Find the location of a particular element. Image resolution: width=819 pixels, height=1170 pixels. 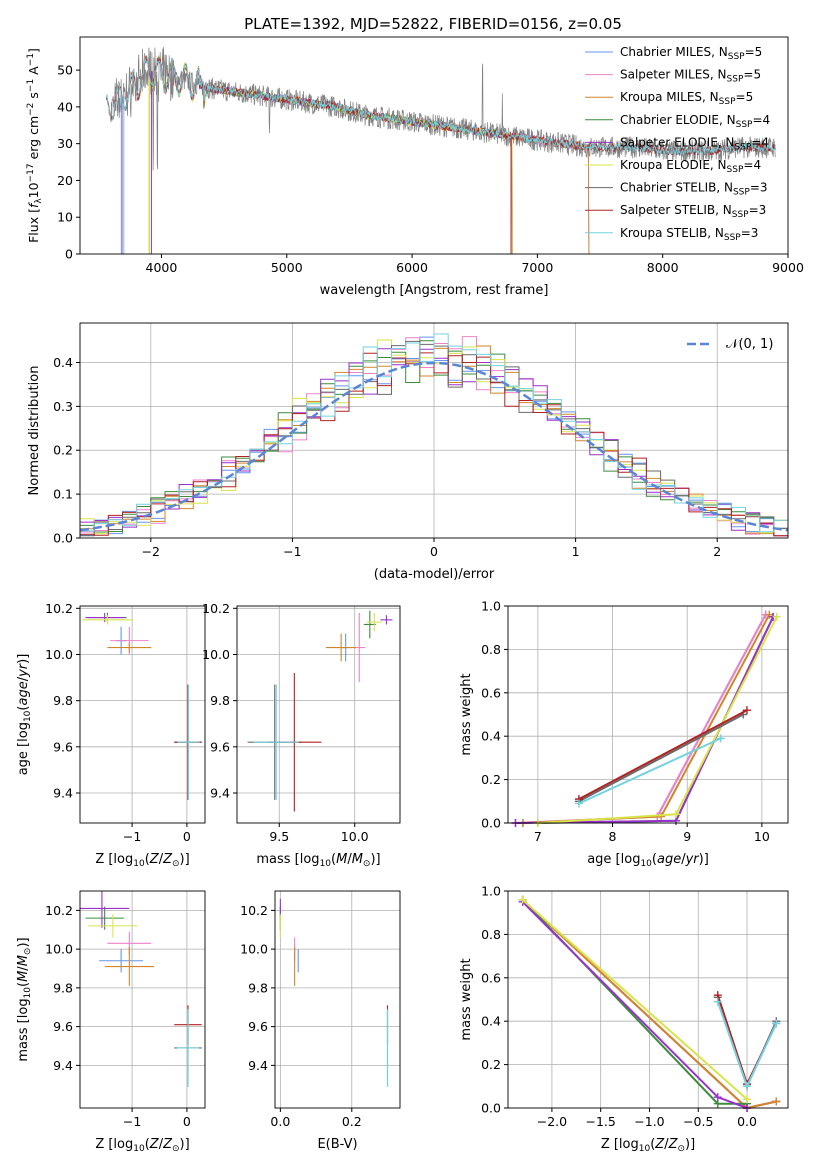

y-tick-label: 1.0 is located at coordinates (491, 606).